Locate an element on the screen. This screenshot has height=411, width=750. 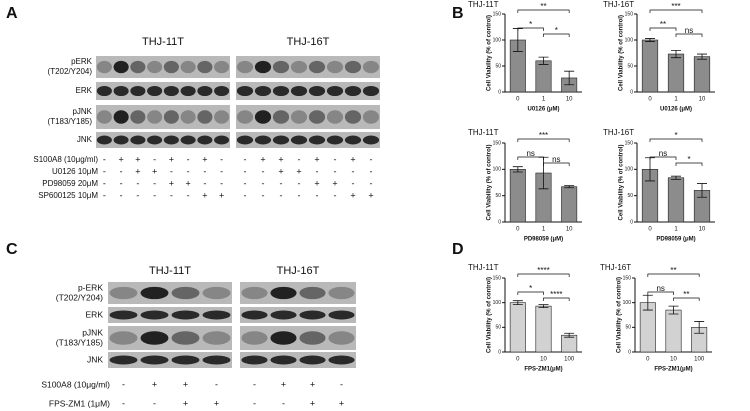
cell-line-label: THJ-16T is located at coordinates (298, 271).